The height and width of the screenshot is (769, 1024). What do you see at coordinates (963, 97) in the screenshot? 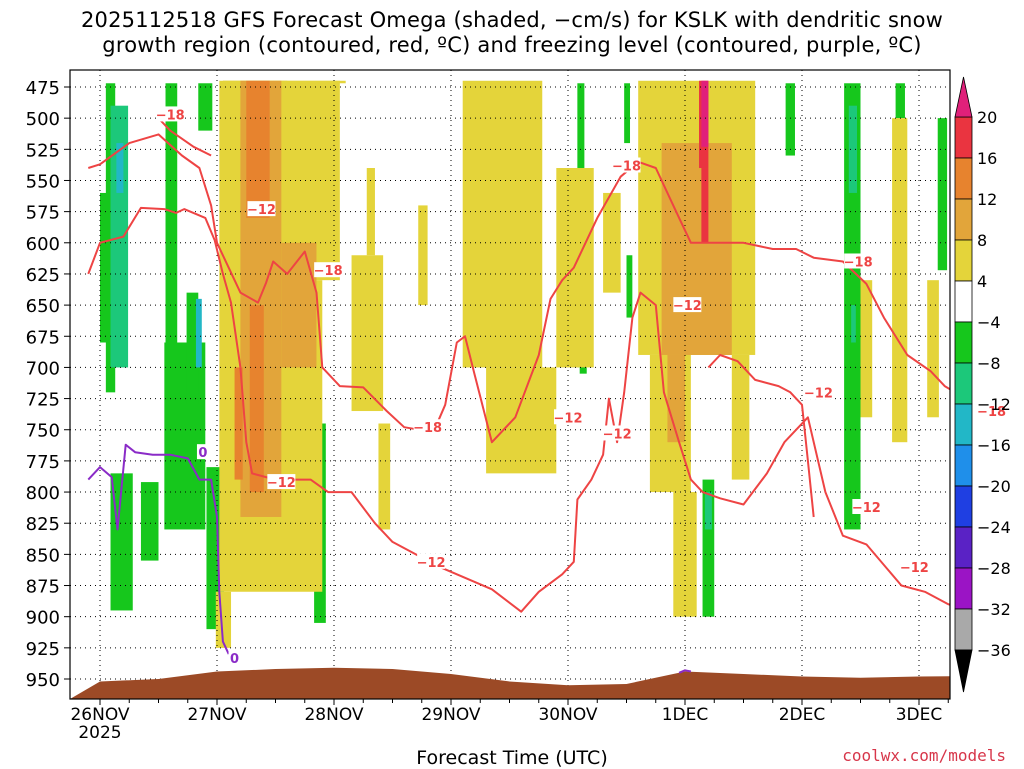
I see `colorbar-top-cap` at bounding box center [963, 97].